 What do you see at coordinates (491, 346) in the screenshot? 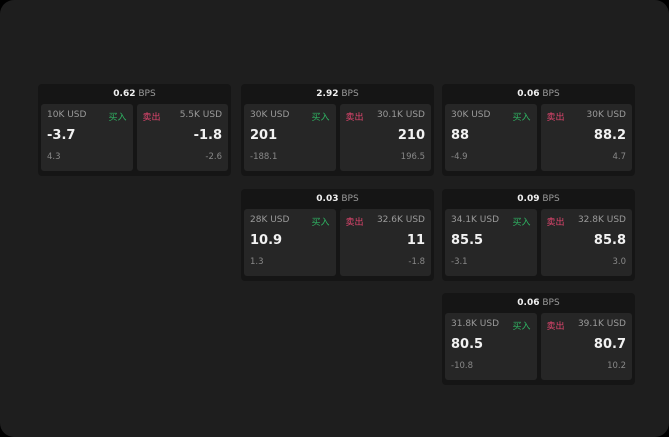
I see `buy-tile: 31.8K USD 买入 80.5 -10.8` at bounding box center [491, 346].